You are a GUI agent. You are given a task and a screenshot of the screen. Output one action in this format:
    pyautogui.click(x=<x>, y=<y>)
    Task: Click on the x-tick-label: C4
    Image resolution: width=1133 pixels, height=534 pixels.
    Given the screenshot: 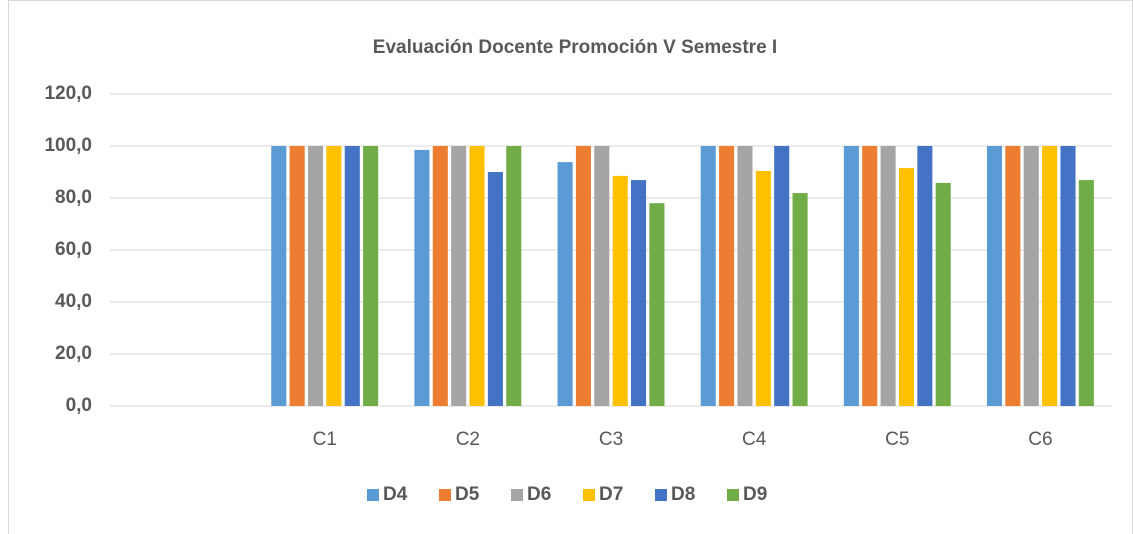 What is the action you would take?
    pyautogui.click(x=754, y=439)
    